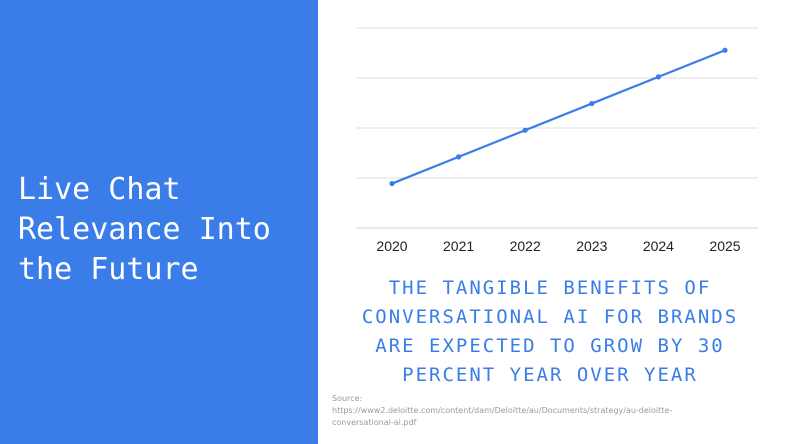  I want to click on title-line-2: Relevance Into, so click(144, 229).